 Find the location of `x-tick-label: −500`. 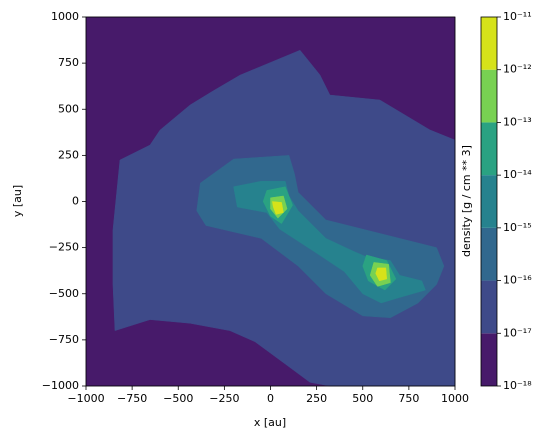

x-tick-label: −500 is located at coordinates (178, 398).